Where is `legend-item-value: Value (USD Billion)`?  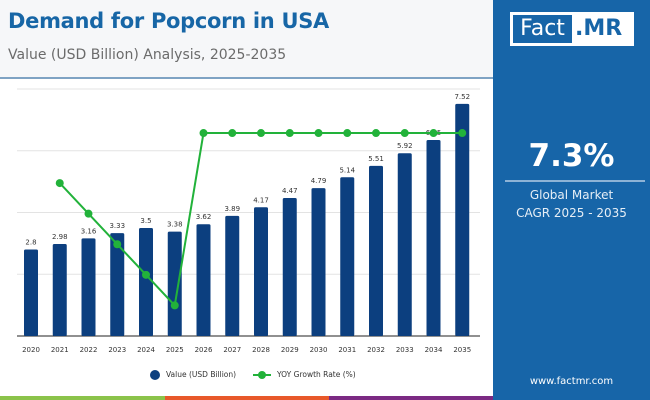
legend-item-value: Value (USD Billion) is located at coordinates (193, 375).